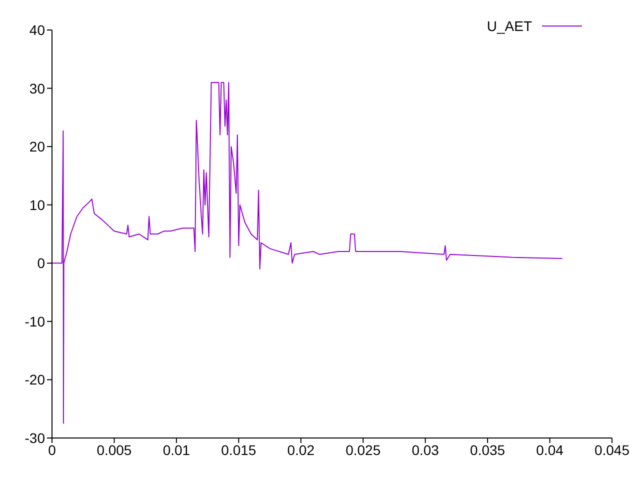 The width and height of the screenshot is (640, 480). Describe the element at coordinates (426, 450) in the screenshot. I see `x-tick-label: 0.03` at that location.